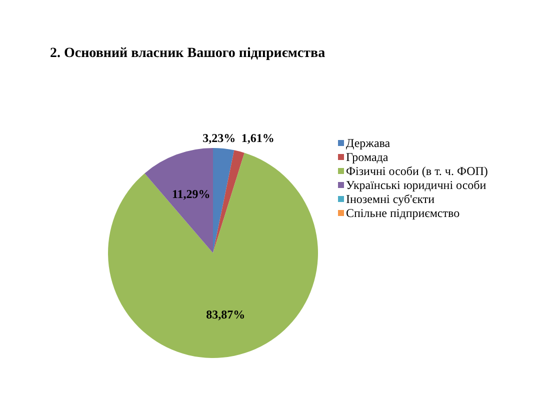 This screenshot has height=420, width=559. Describe the element at coordinates (188, 54) in the screenshot. I see `chart-title: 2. Основний власник Вашого підприємства` at that location.